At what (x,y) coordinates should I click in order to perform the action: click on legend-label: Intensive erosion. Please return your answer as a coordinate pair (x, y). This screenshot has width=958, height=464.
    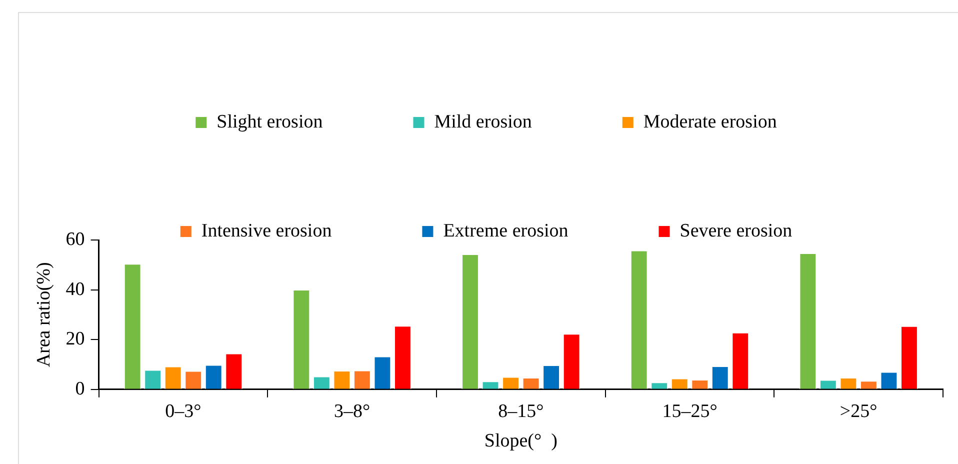
    Looking at the image, I should click on (266, 231).